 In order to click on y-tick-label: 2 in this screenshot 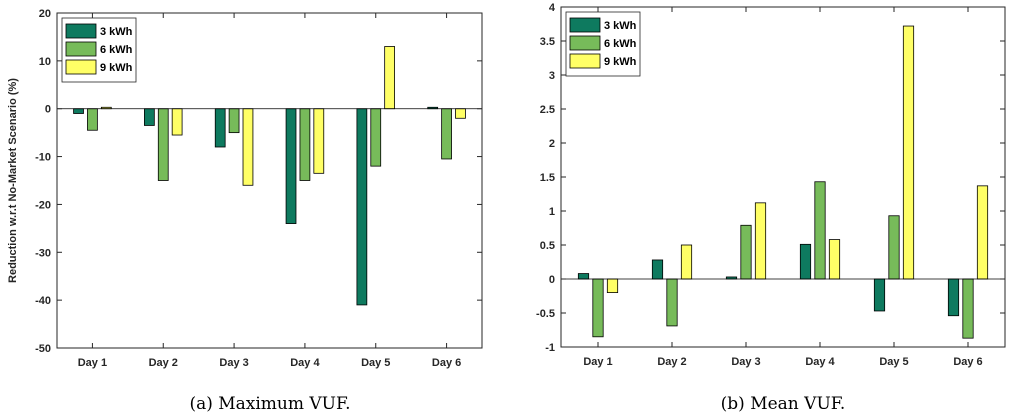, I will do `click(552, 144)`.